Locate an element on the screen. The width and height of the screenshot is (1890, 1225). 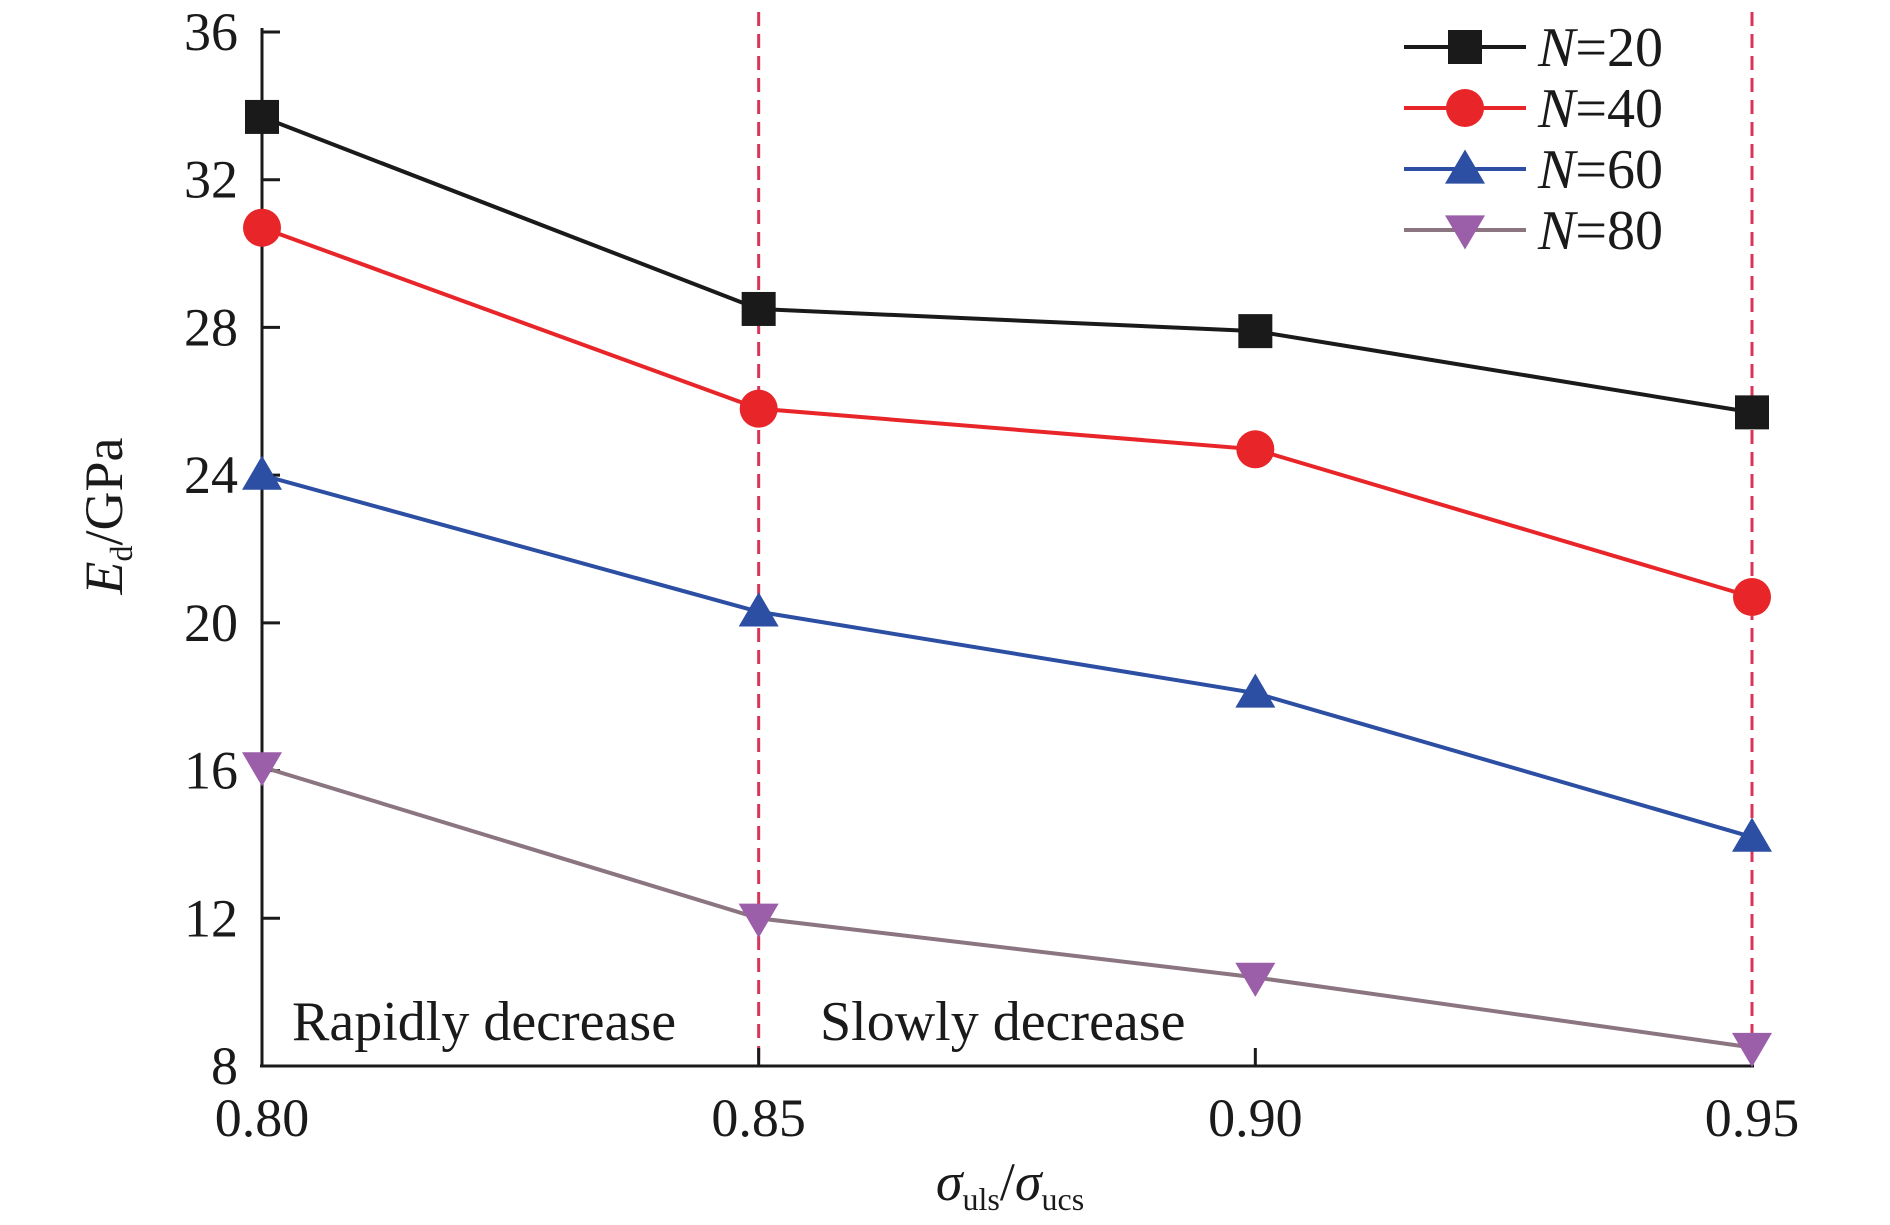
legend-label-value: =60 is located at coordinates (1619, 170).